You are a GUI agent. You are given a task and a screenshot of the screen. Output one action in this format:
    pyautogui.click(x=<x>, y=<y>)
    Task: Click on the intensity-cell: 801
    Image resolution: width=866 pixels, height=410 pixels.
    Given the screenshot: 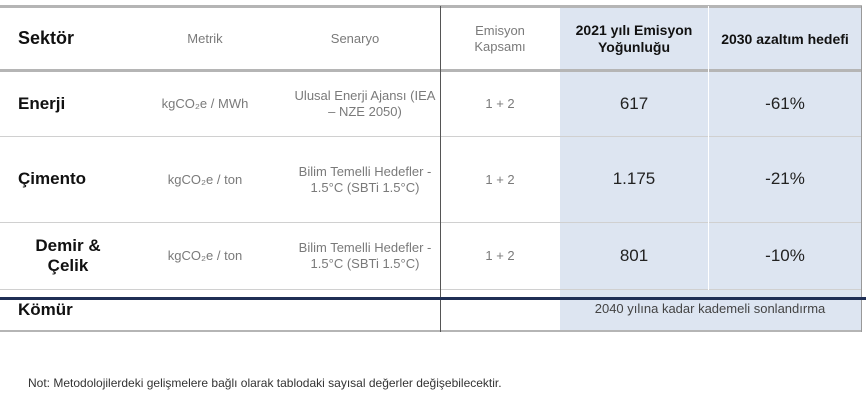 What is the action you would take?
    pyautogui.click(x=634, y=255)
    